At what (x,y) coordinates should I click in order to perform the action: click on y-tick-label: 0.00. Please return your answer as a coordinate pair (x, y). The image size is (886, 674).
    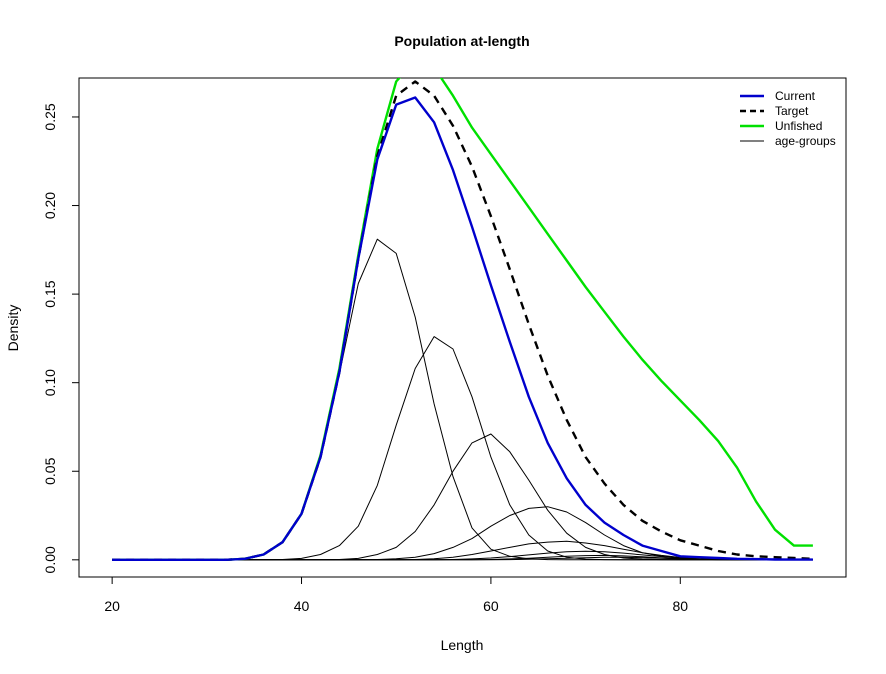
    Looking at the image, I should click on (50, 559).